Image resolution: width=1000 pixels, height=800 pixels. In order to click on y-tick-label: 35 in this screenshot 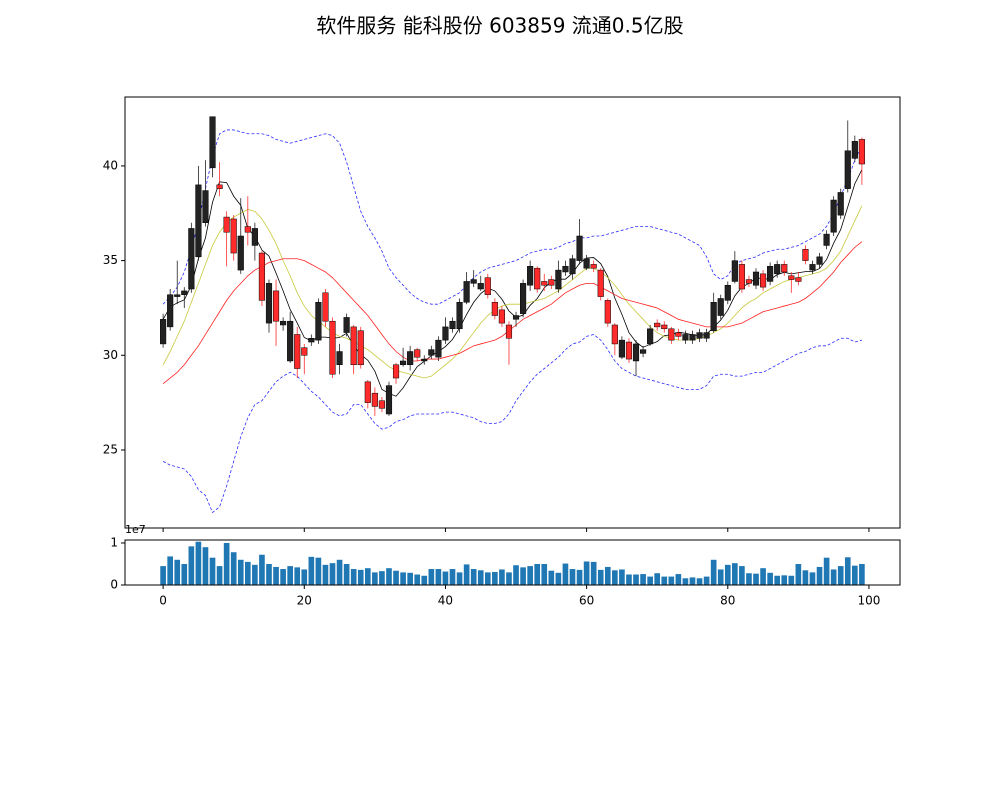, I will do `click(110, 260)`.